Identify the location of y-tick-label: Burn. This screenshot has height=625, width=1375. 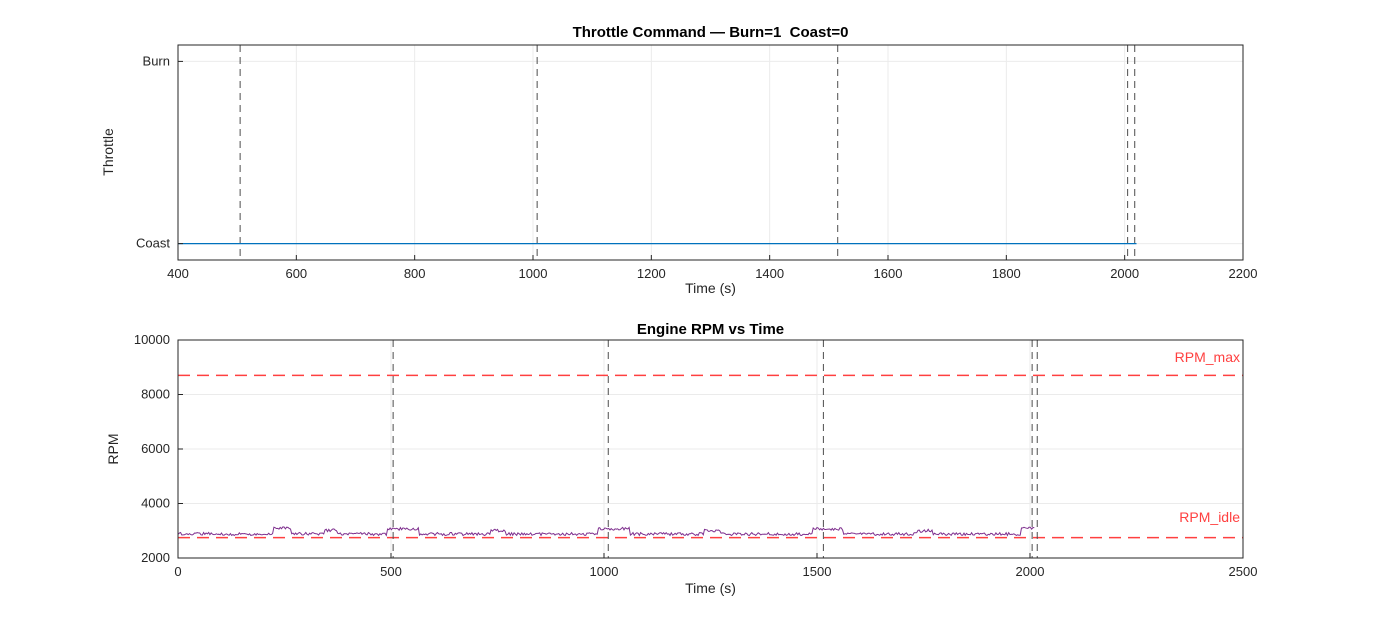
(156, 60).